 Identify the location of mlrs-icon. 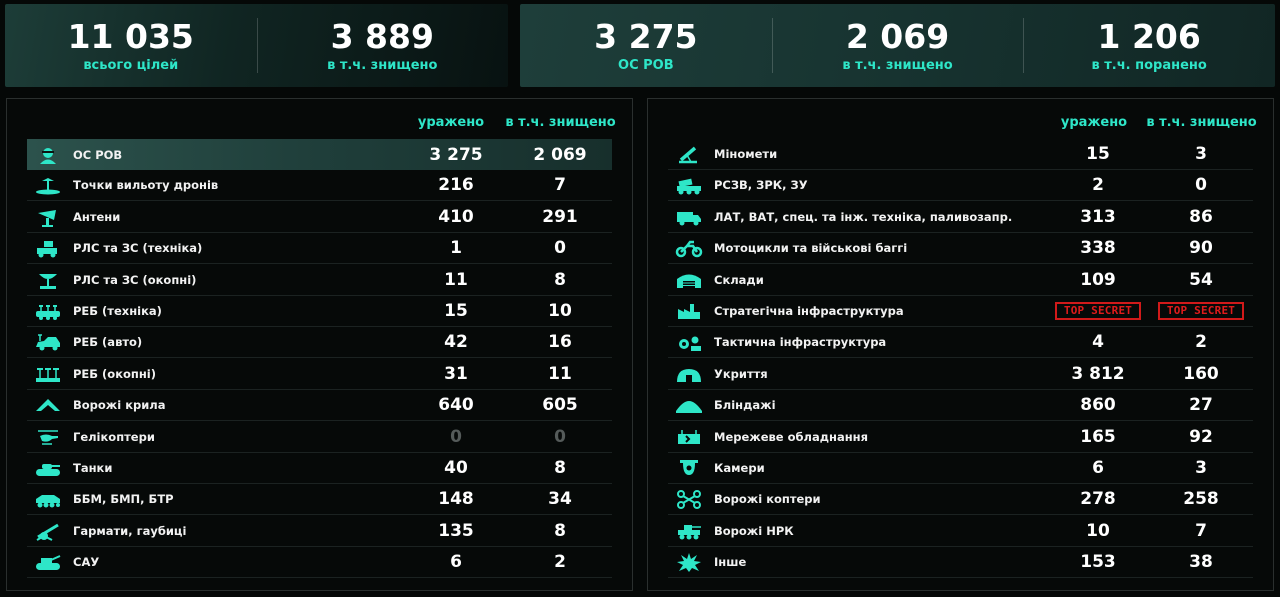
(689, 185).